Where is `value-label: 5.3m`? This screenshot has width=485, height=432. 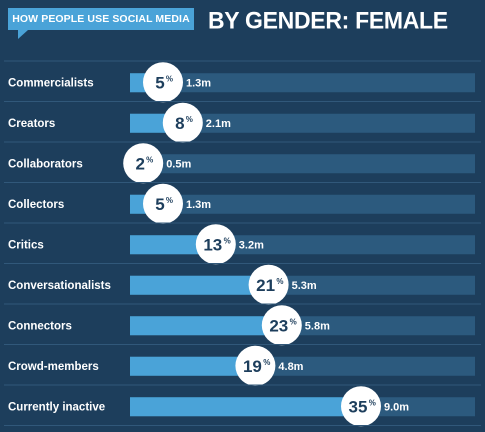
value-label: 5.3m is located at coordinates (304, 286).